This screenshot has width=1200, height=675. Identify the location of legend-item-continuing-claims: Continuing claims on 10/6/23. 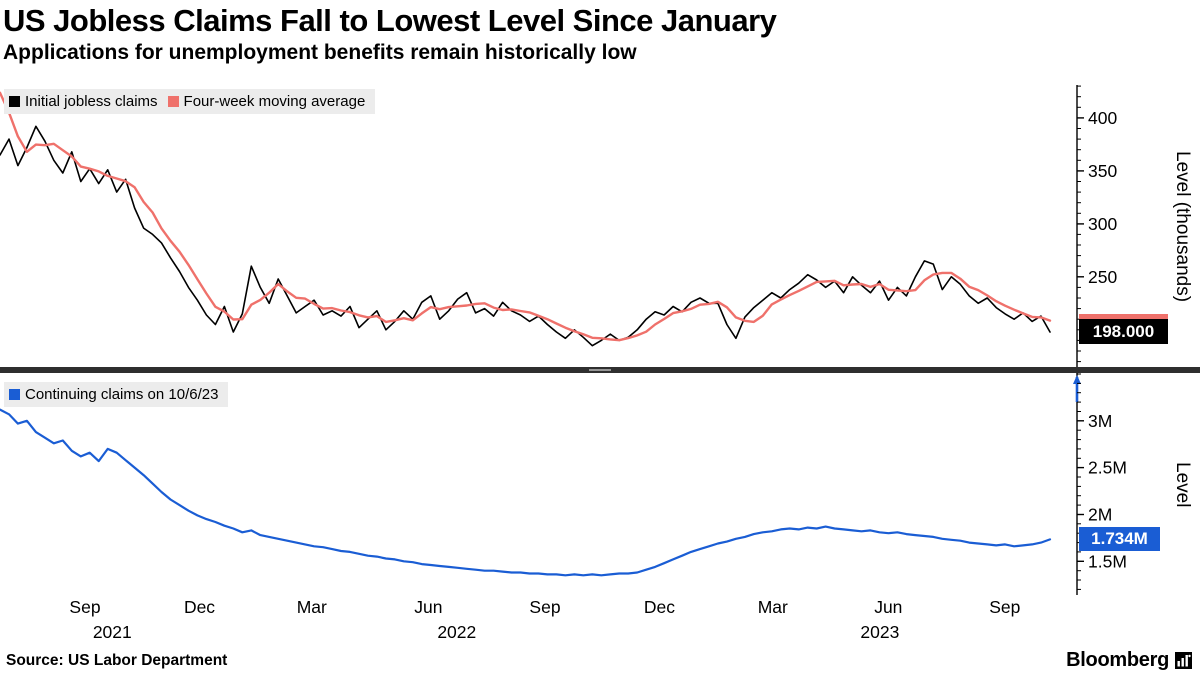
(113, 394).